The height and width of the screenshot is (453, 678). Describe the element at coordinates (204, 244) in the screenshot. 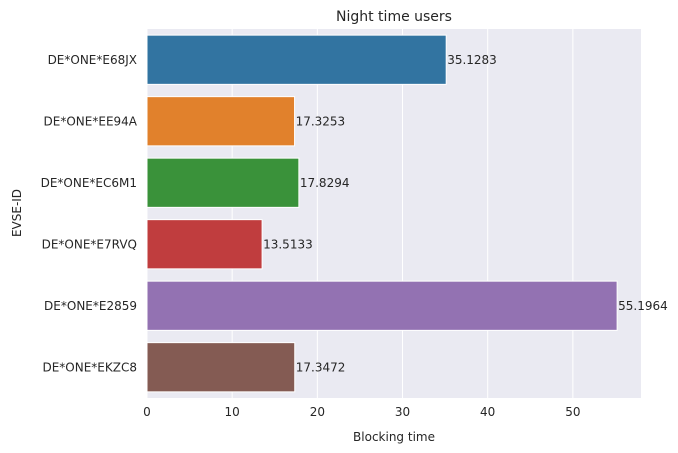

I see `bar-de-one-e7rvq` at that location.